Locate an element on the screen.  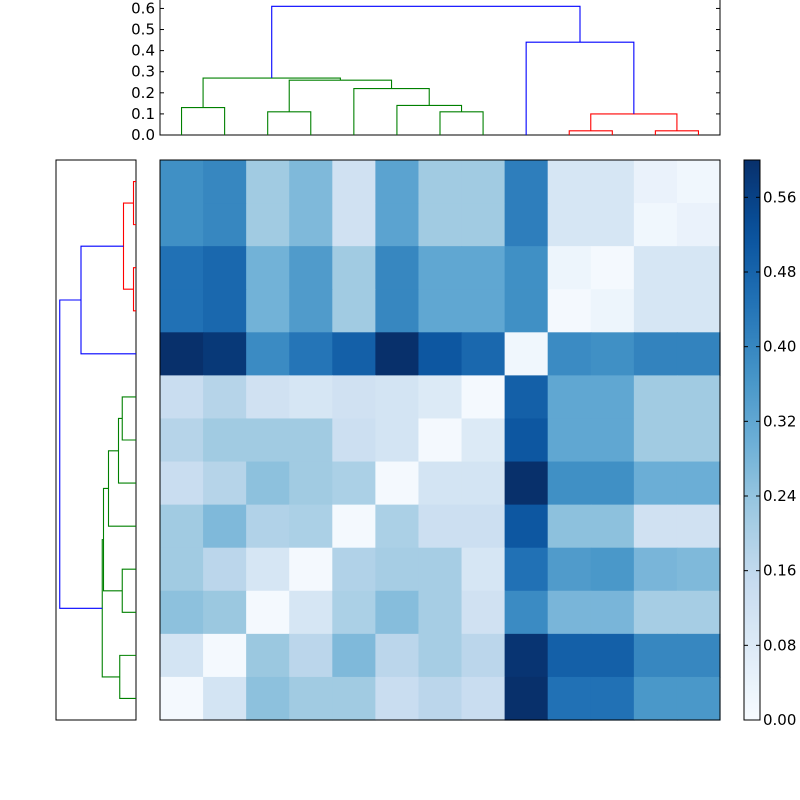
colorbar-tick-label: 0.08 is located at coordinates (779, 645).